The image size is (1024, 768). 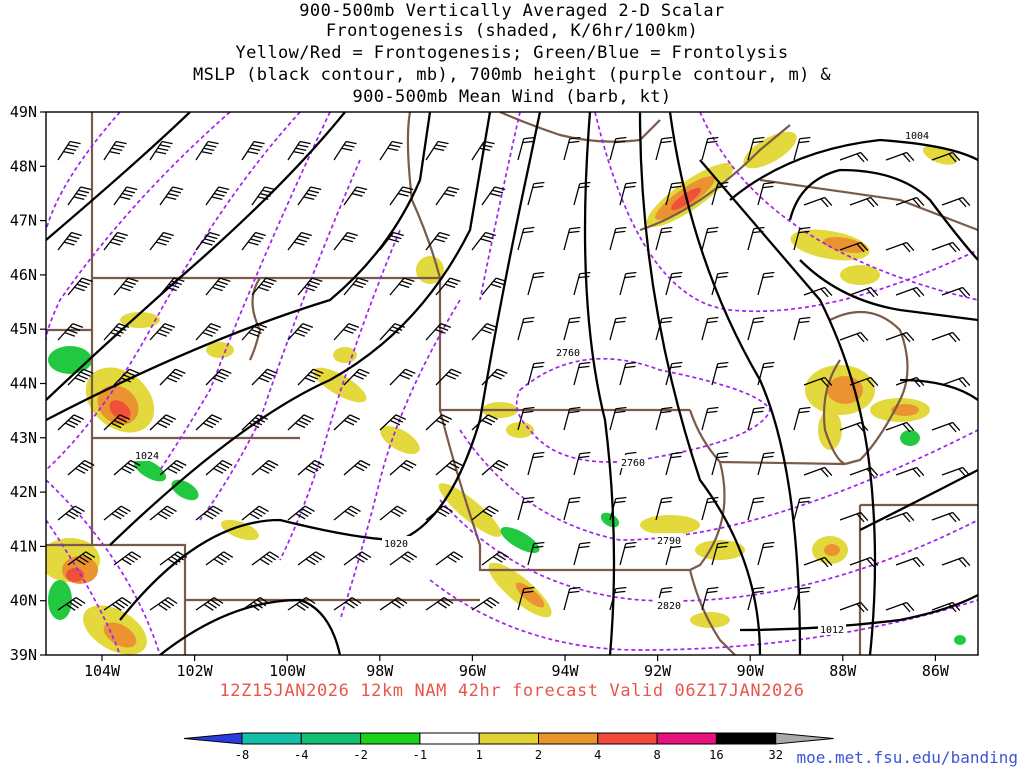 What do you see at coordinates (360, 755) in the screenshot?
I see `colorbar-label: -2` at bounding box center [360, 755].